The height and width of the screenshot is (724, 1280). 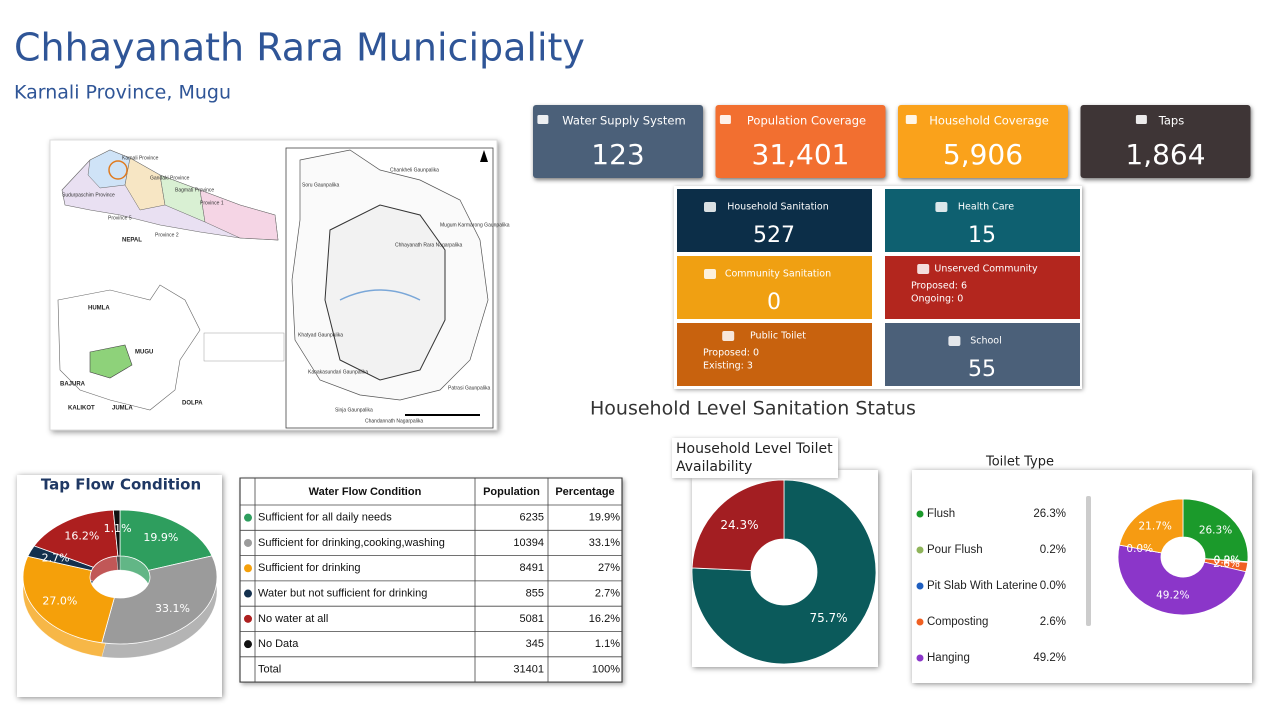 I want to click on sanitation-card, so click(x=982, y=220).